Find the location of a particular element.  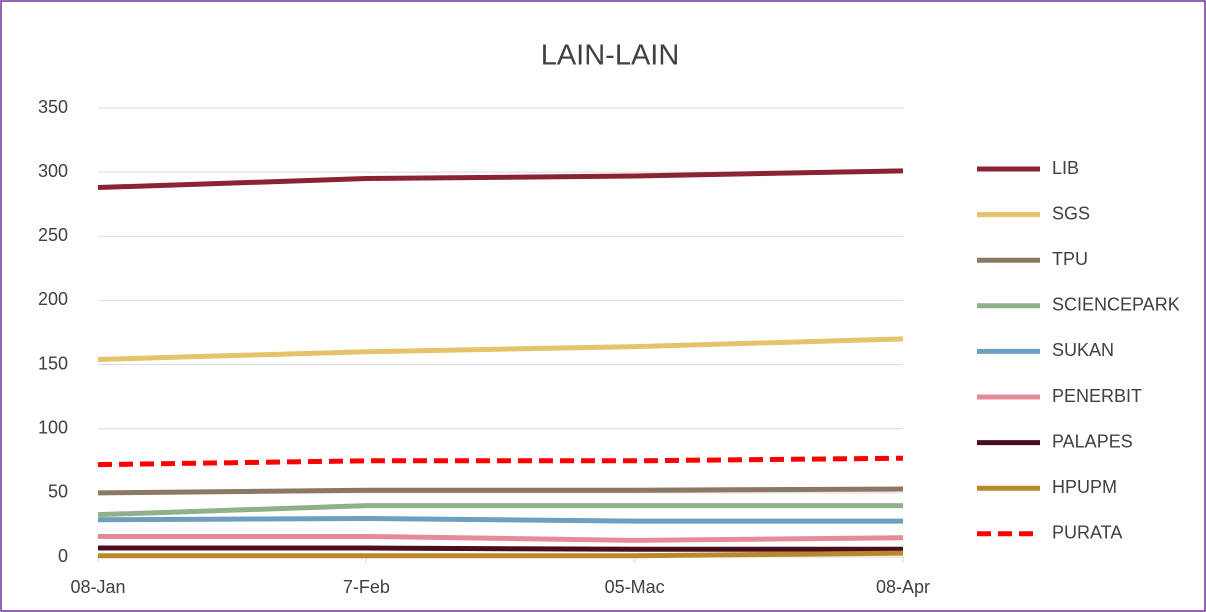

legend-label: HPUPM is located at coordinates (1084, 487).